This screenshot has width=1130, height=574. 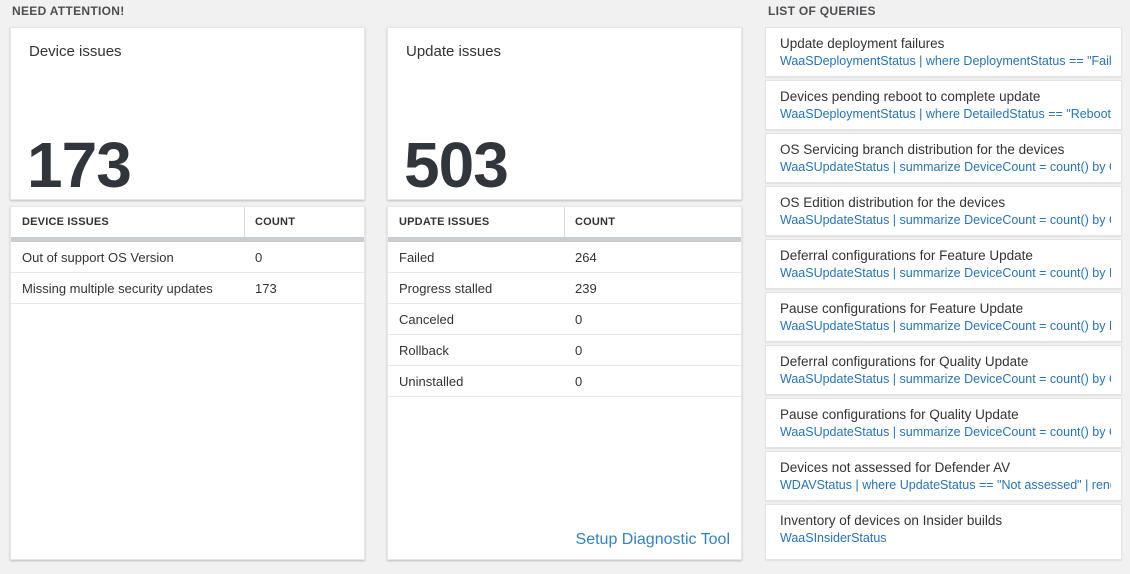 What do you see at coordinates (586, 257) in the screenshot?
I see `issue-count: 264` at bounding box center [586, 257].